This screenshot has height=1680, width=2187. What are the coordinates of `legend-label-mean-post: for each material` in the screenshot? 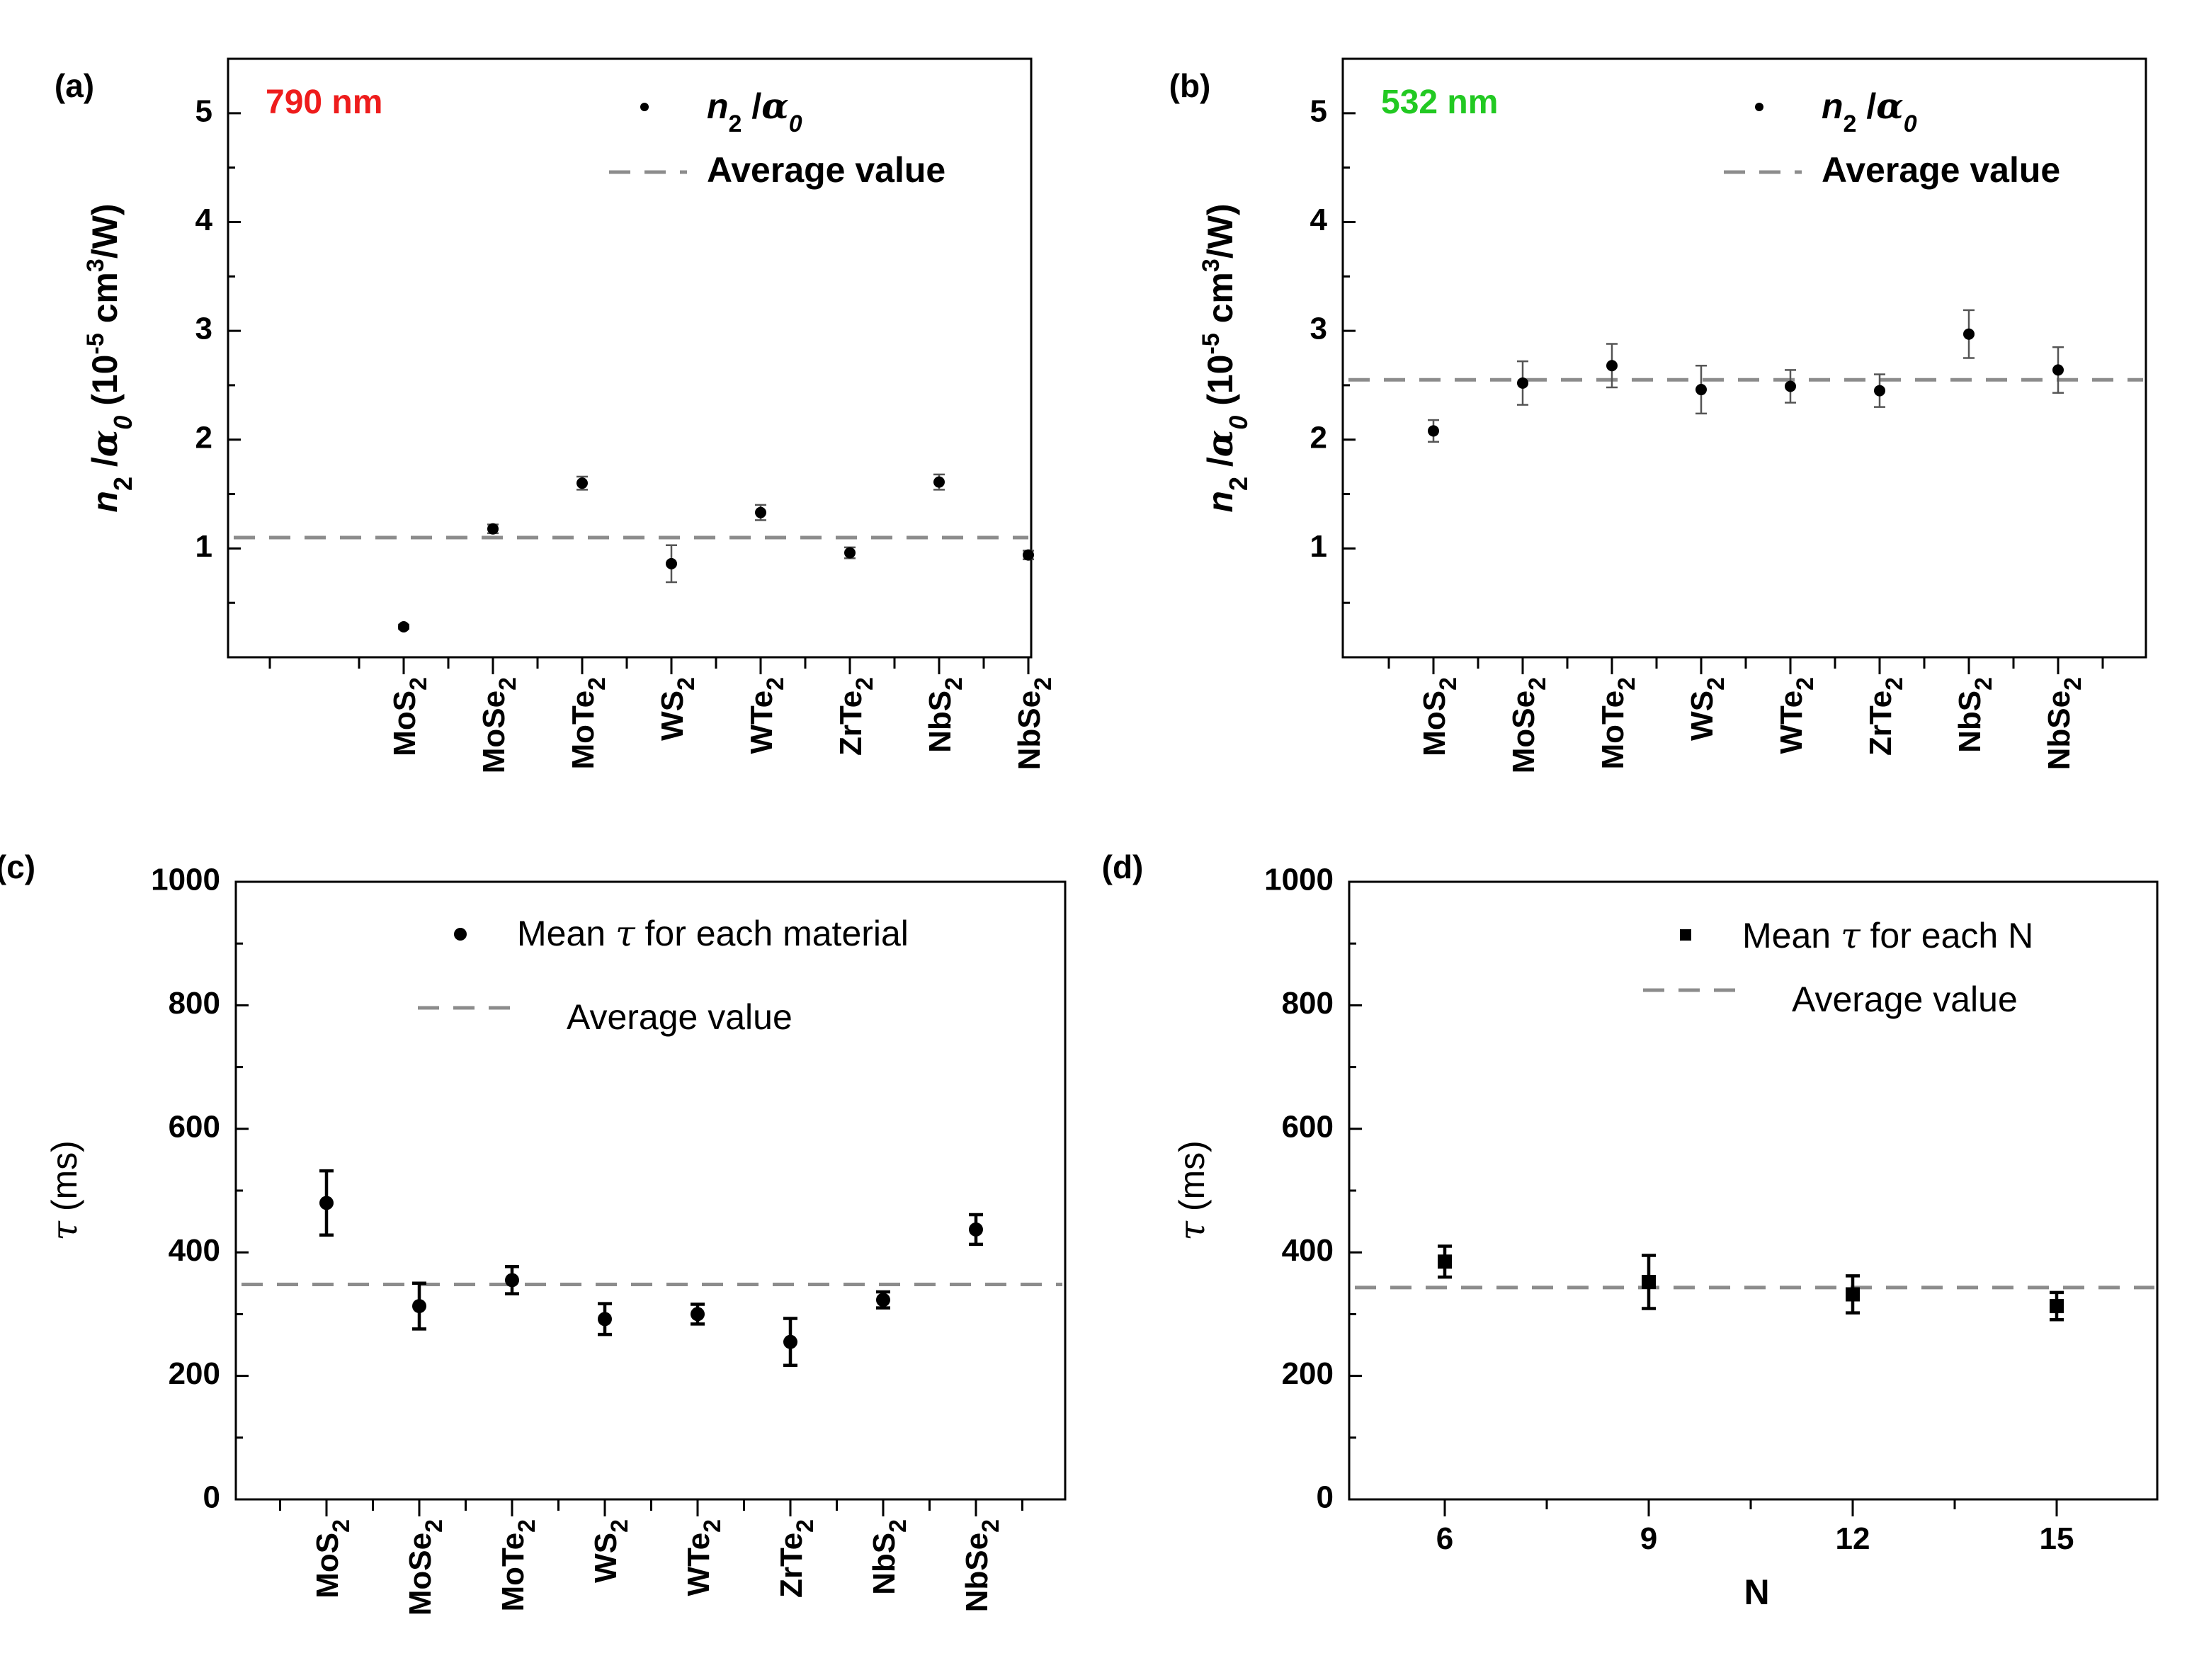 It's located at (772, 933).